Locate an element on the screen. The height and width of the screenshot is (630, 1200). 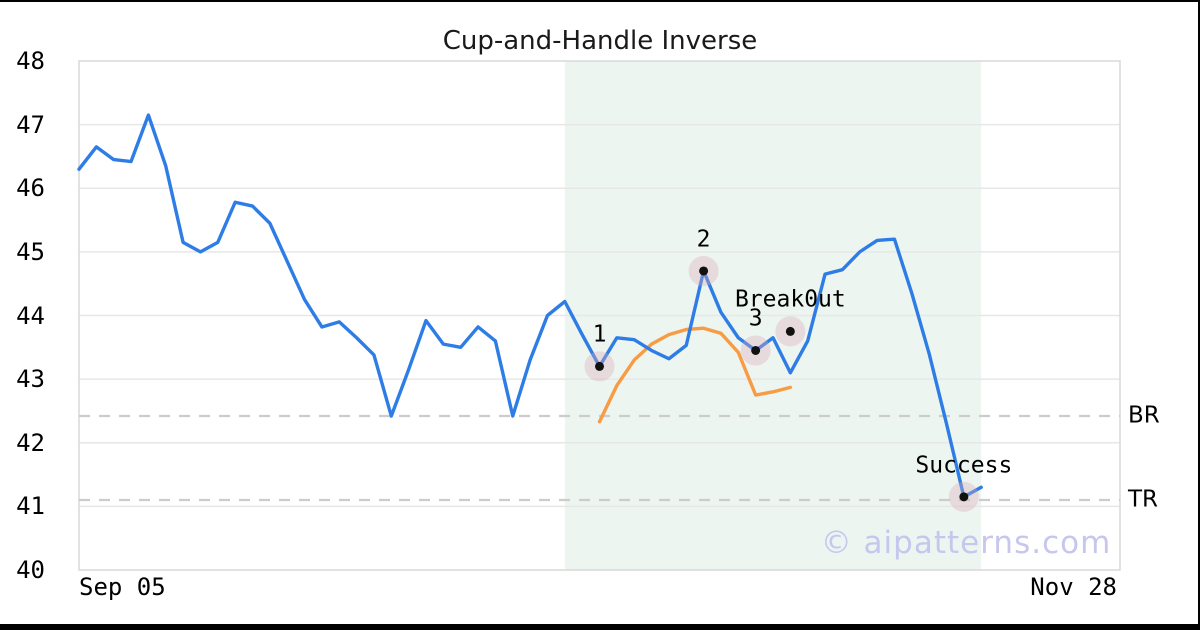
series-pattern-overlay is located at coordinates (695, 375).